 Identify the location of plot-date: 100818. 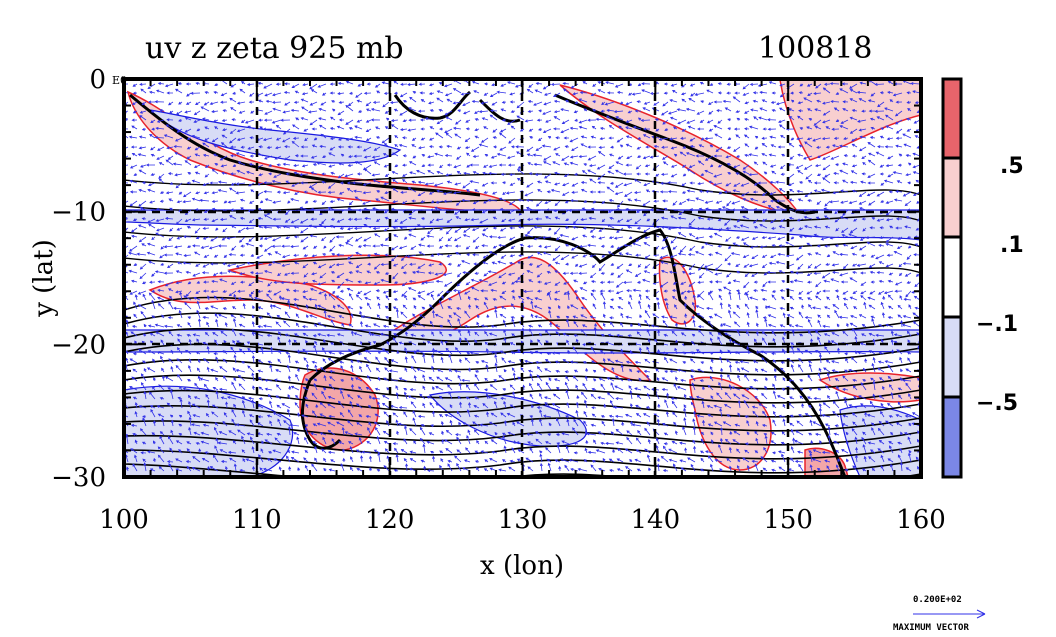
(815, 48).